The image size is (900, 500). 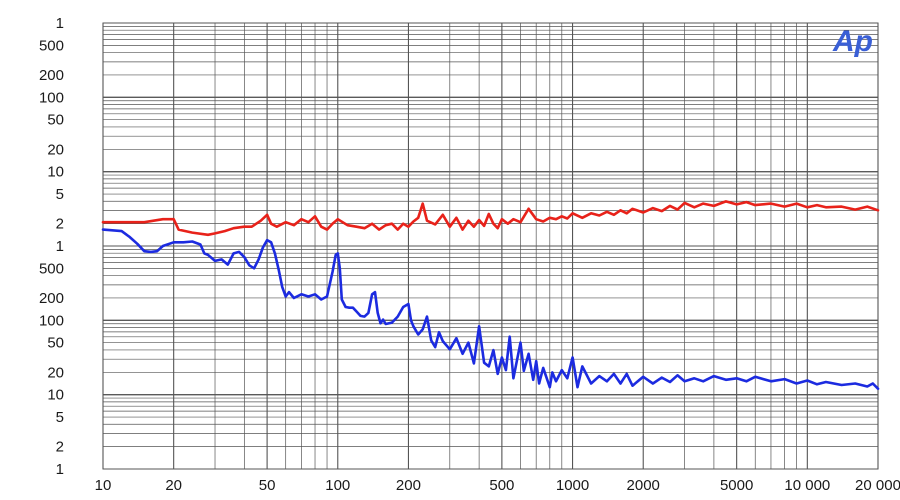 What do you see at coordinates (337, 485) in the screenshot?
I see `x-tick-label: 100` at bounding box center [337, 485].